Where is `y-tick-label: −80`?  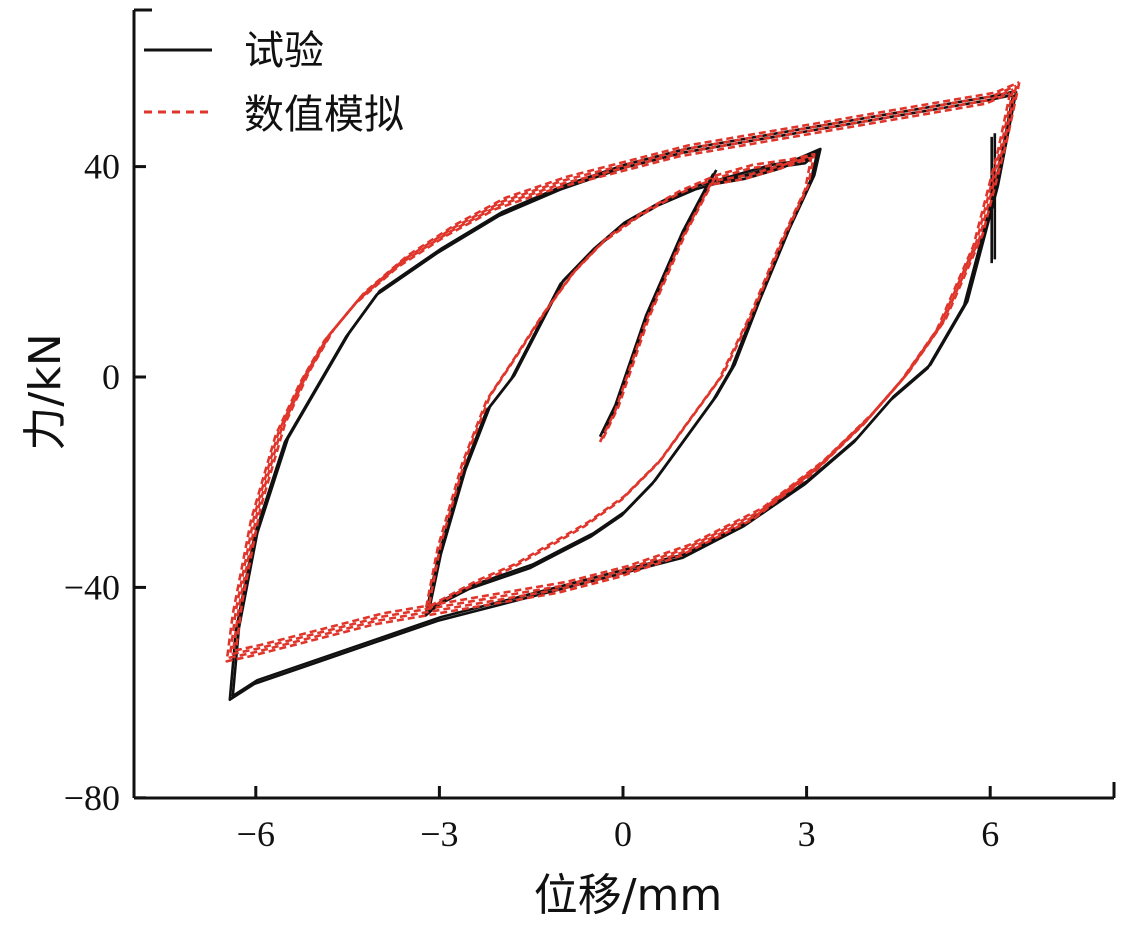
y-tick-label: −80 is located at coordinates (92, 798).